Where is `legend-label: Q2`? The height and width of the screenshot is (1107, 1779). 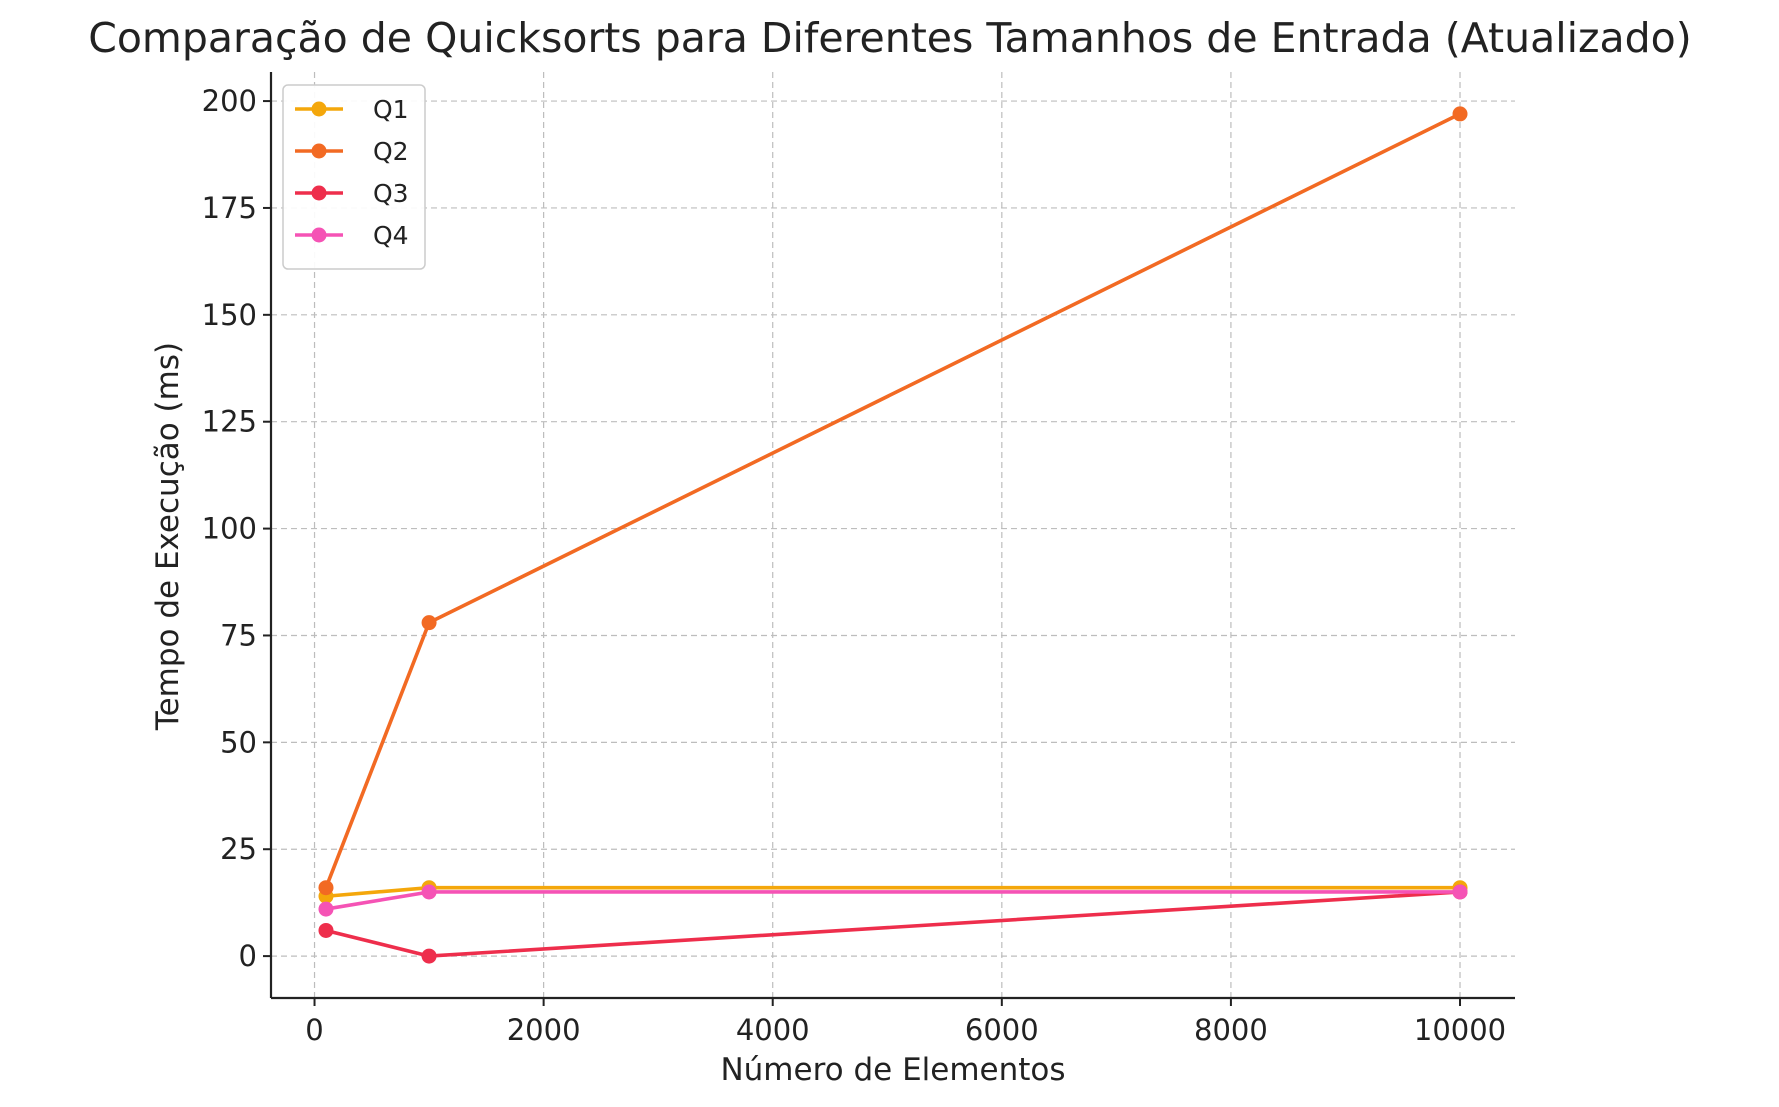 legend-label: Q2 is located at coordinates (391, 151).